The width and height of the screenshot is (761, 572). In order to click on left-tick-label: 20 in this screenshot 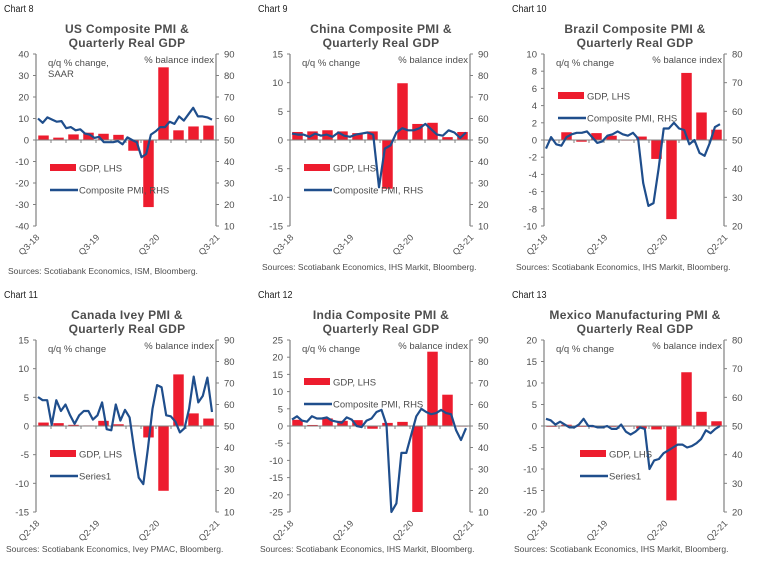, I will do `click(277, 358)`.